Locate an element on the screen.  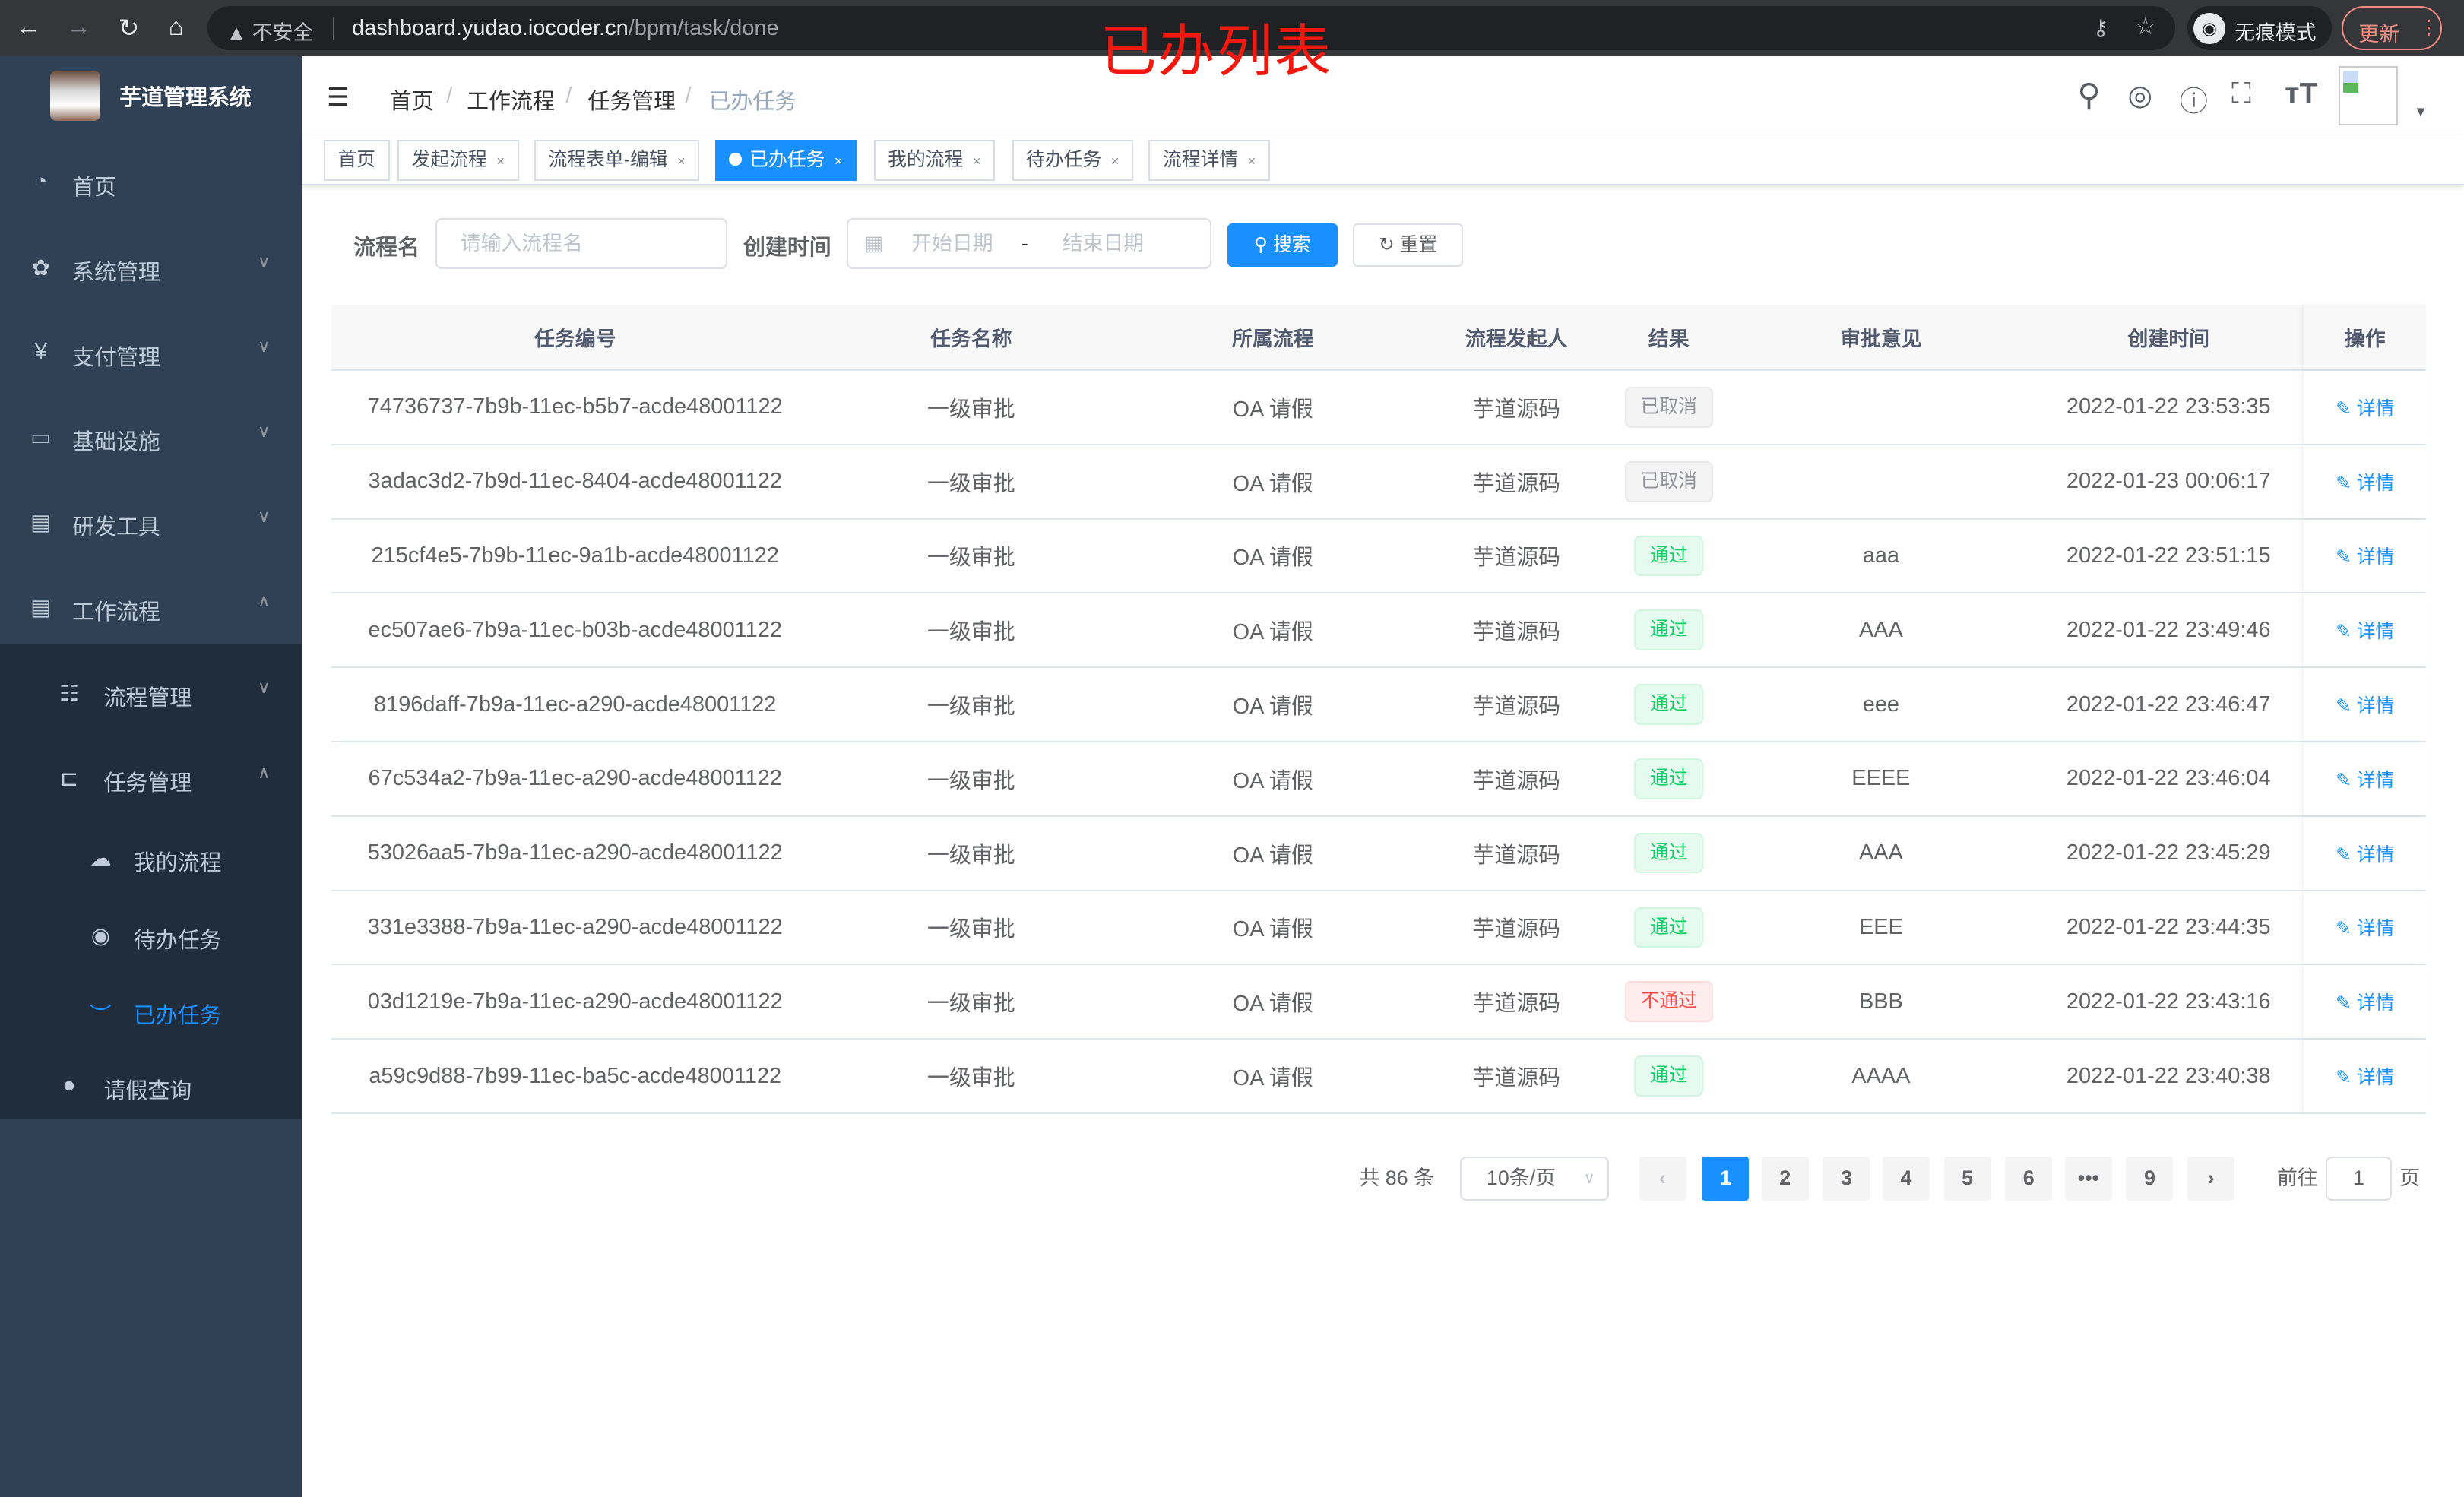
actions-cell: ✎ 详情 is located at coordinates (2365, 630).